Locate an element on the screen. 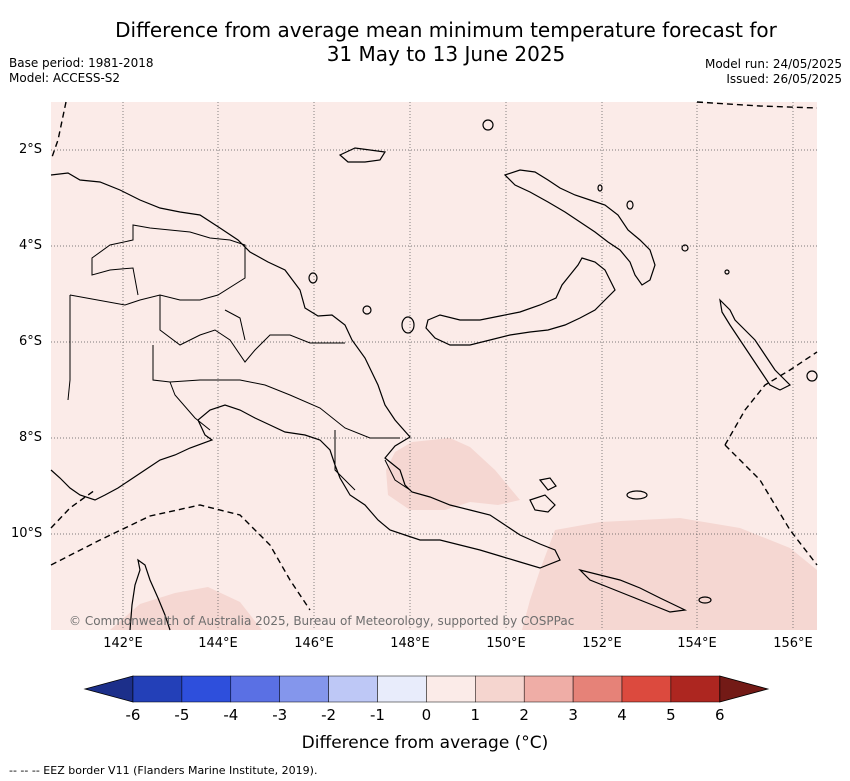  lon-label-156e: 156°E is located at coordinates (793, 643).